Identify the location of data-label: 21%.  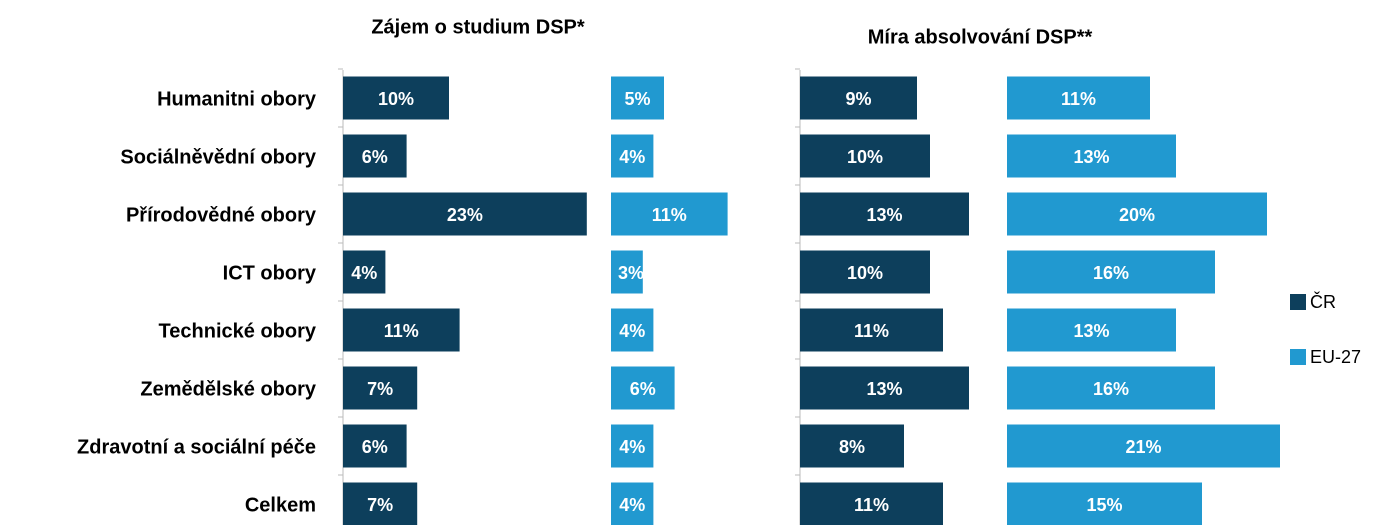
(1143, 447).